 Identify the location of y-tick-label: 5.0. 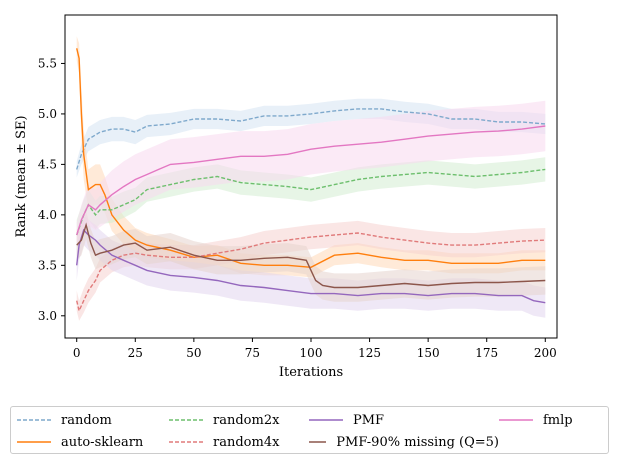
(47, 114).